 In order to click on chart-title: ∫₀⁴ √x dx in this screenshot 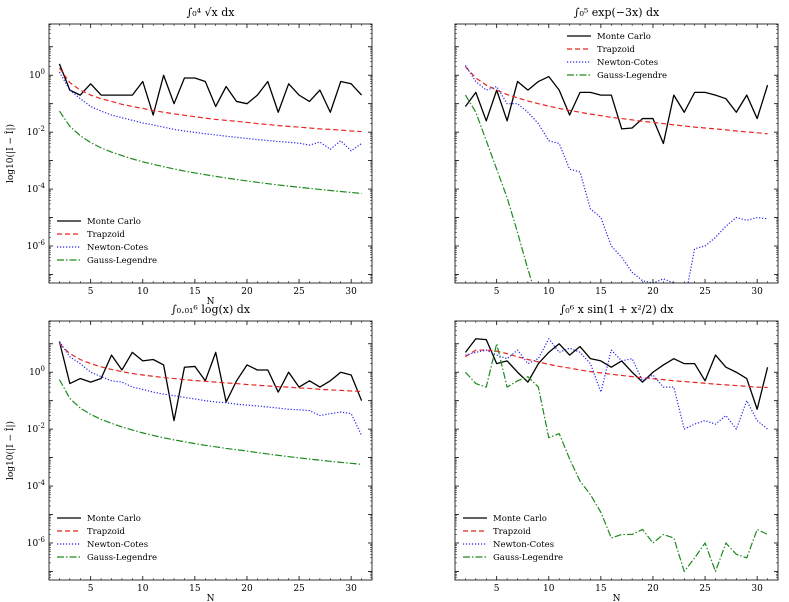, I will do `click(210, 12)`.